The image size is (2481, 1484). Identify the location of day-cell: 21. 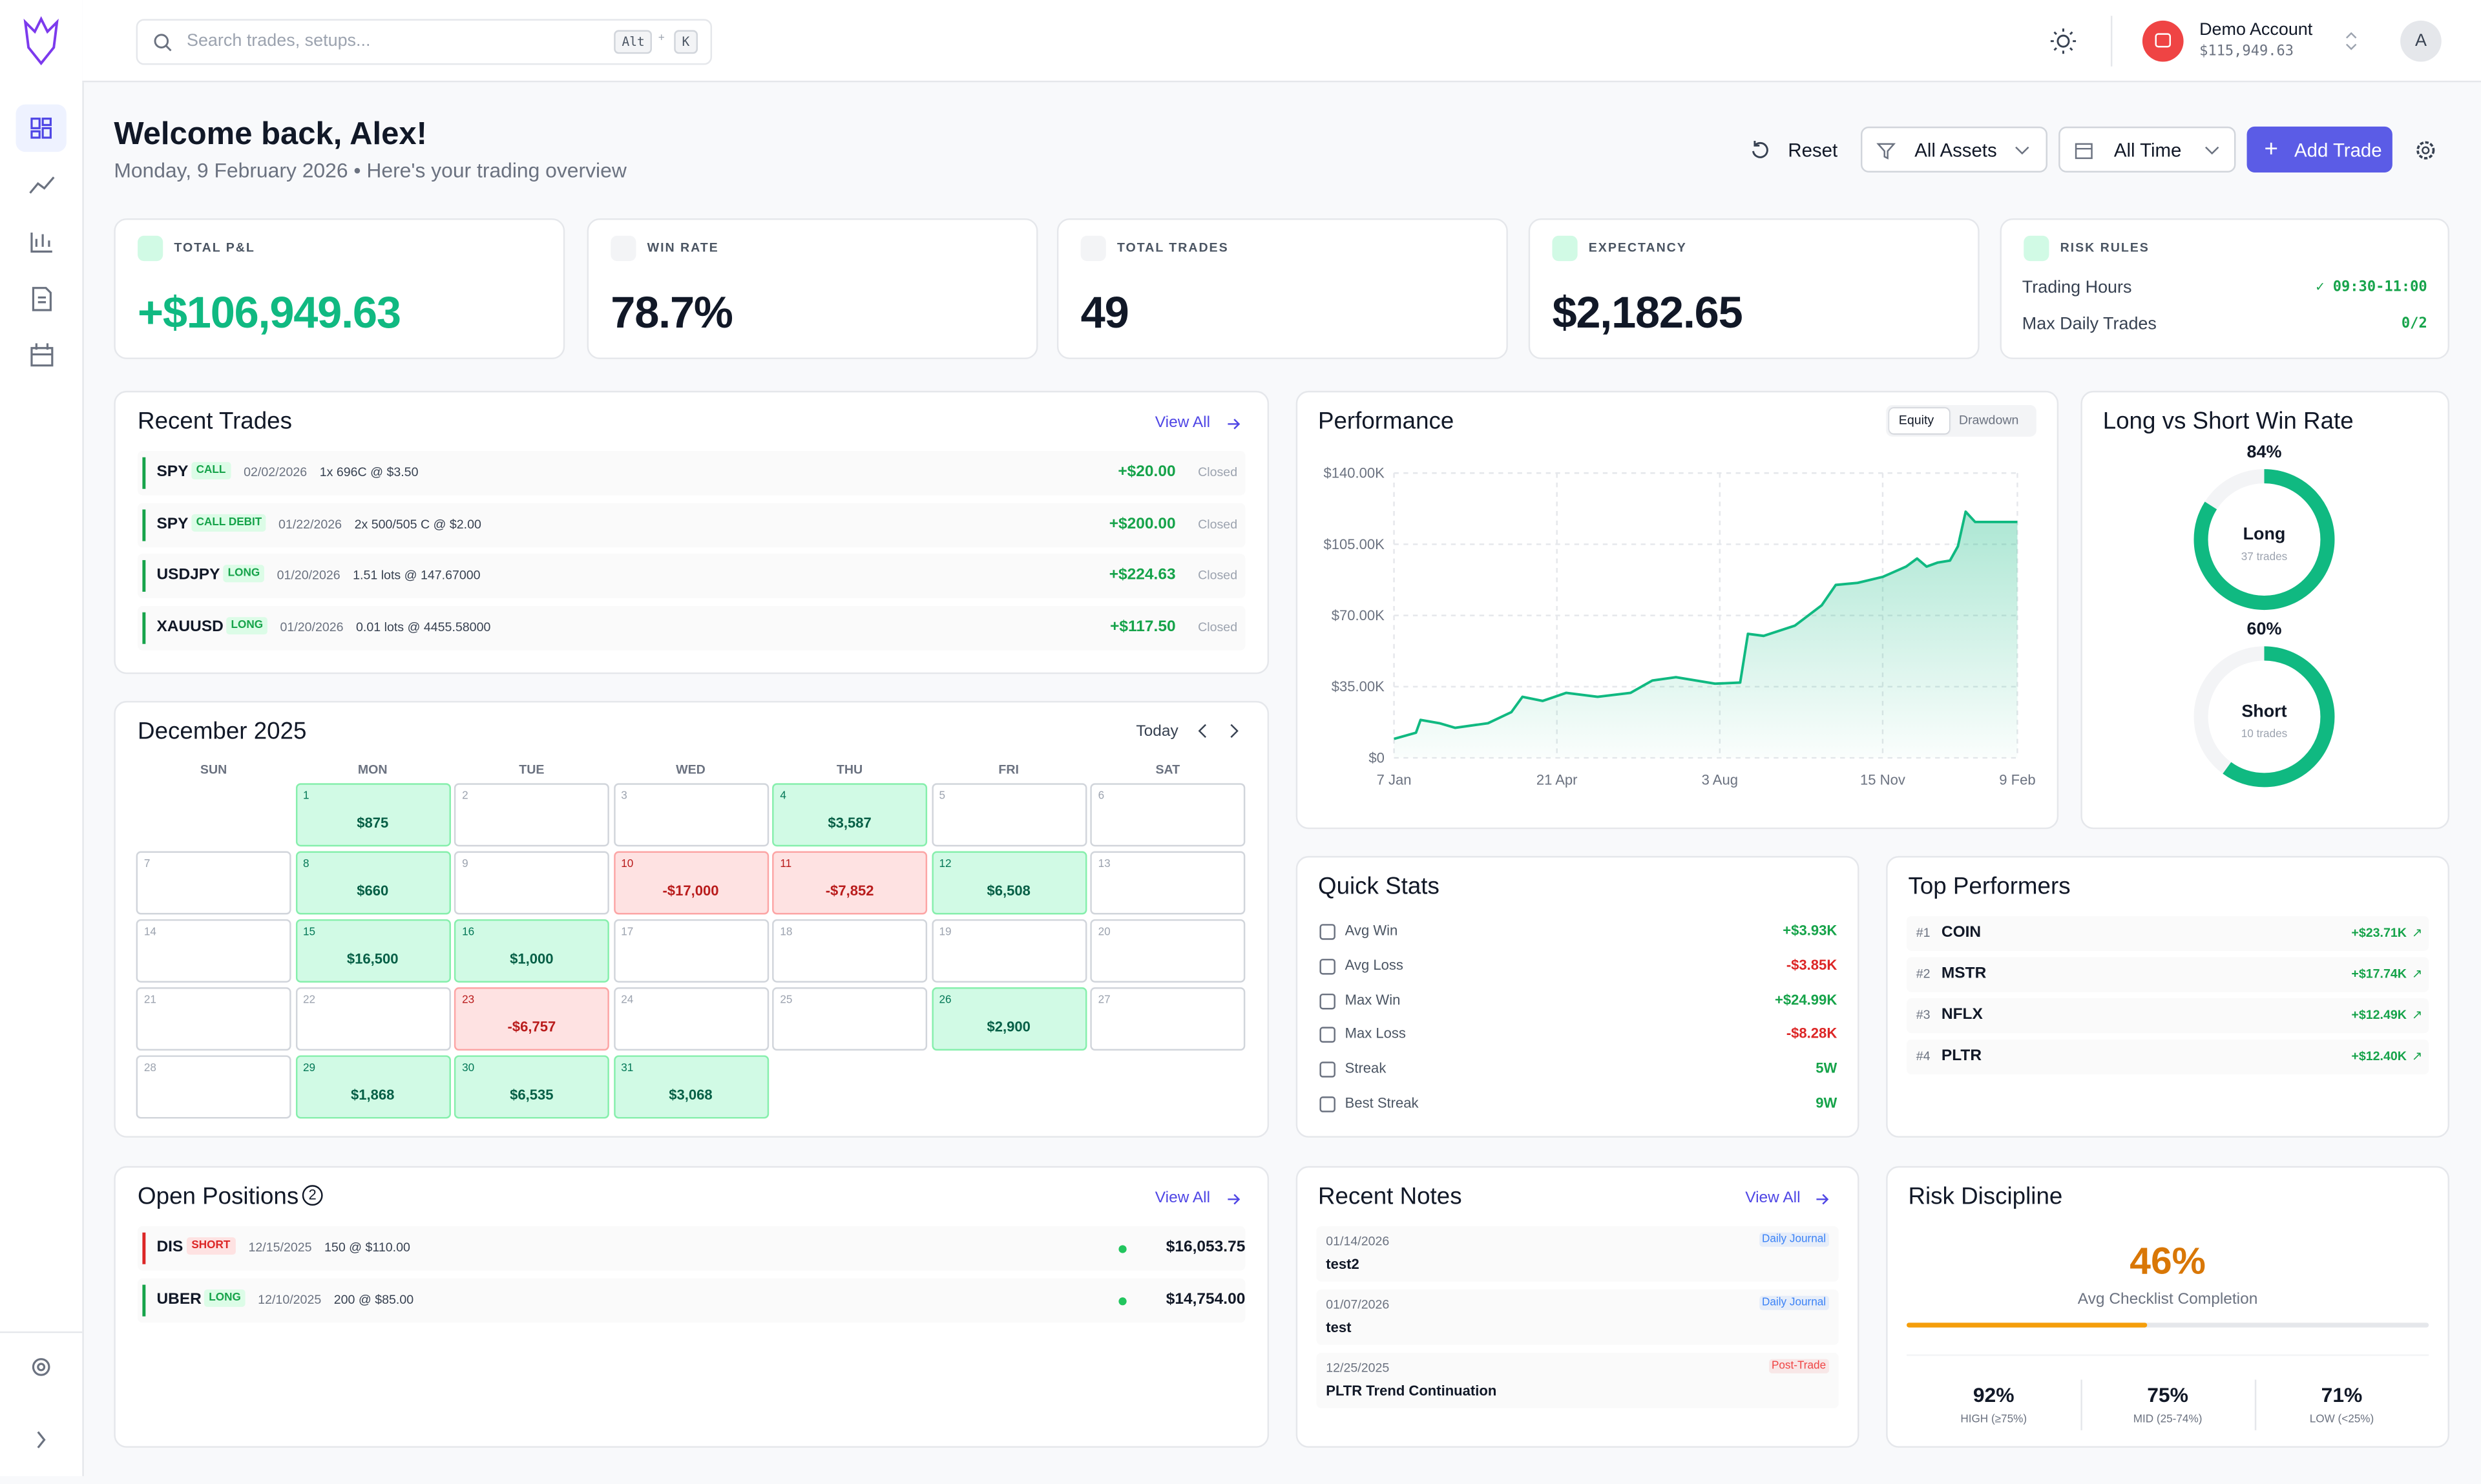
(213, 1019).